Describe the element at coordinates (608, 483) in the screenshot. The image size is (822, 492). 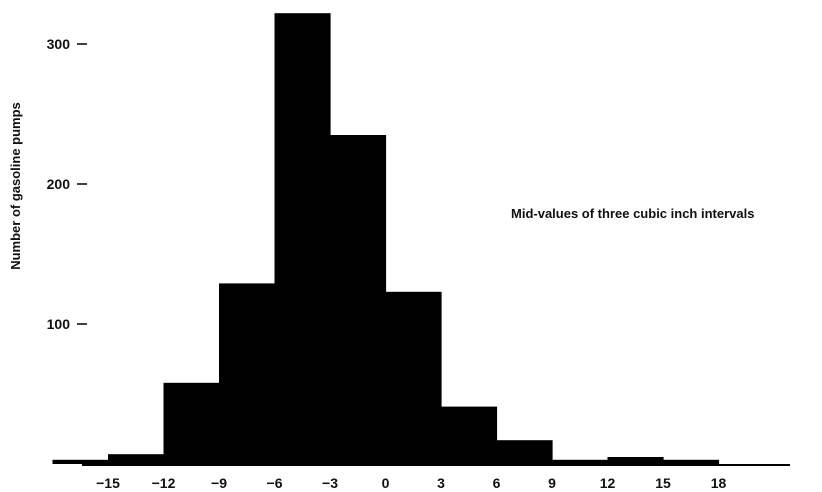
I see `x-tick-label: 12` at that location.